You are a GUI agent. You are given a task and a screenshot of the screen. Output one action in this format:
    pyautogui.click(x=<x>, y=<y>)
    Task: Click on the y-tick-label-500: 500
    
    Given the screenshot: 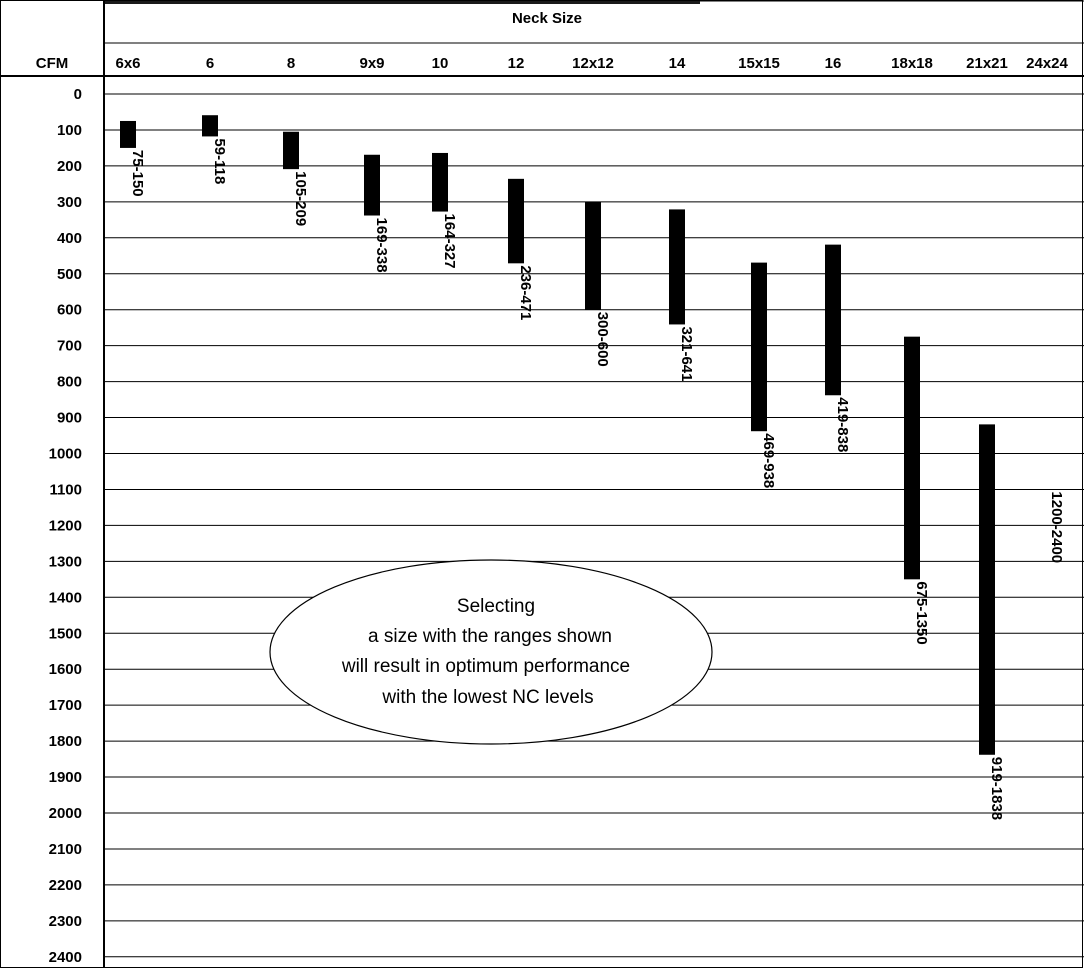 What is the action you would take?
    pyautogui.click(x=69, y=274)
    